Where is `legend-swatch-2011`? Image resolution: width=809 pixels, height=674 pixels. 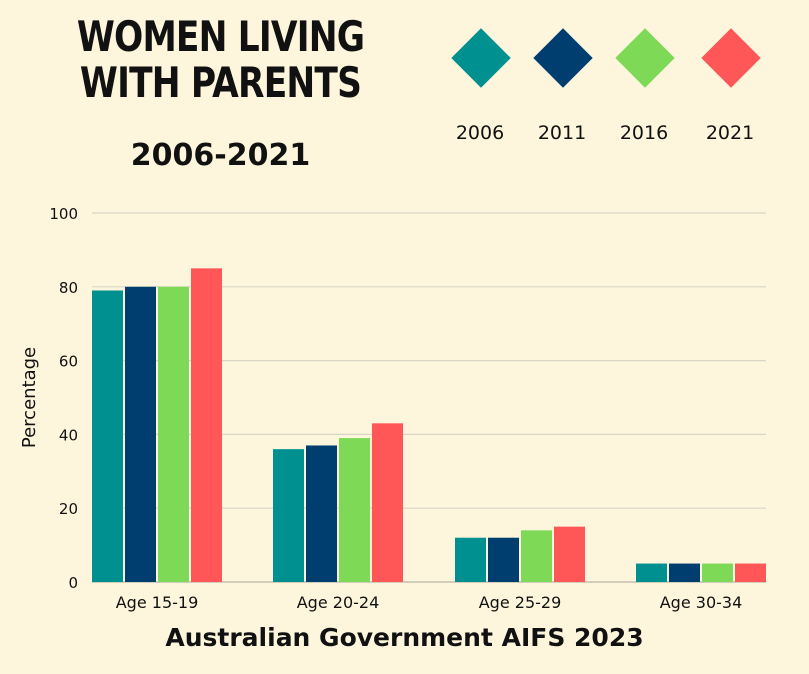
legend-swatch-2011 is located at coordinates (563, 58).